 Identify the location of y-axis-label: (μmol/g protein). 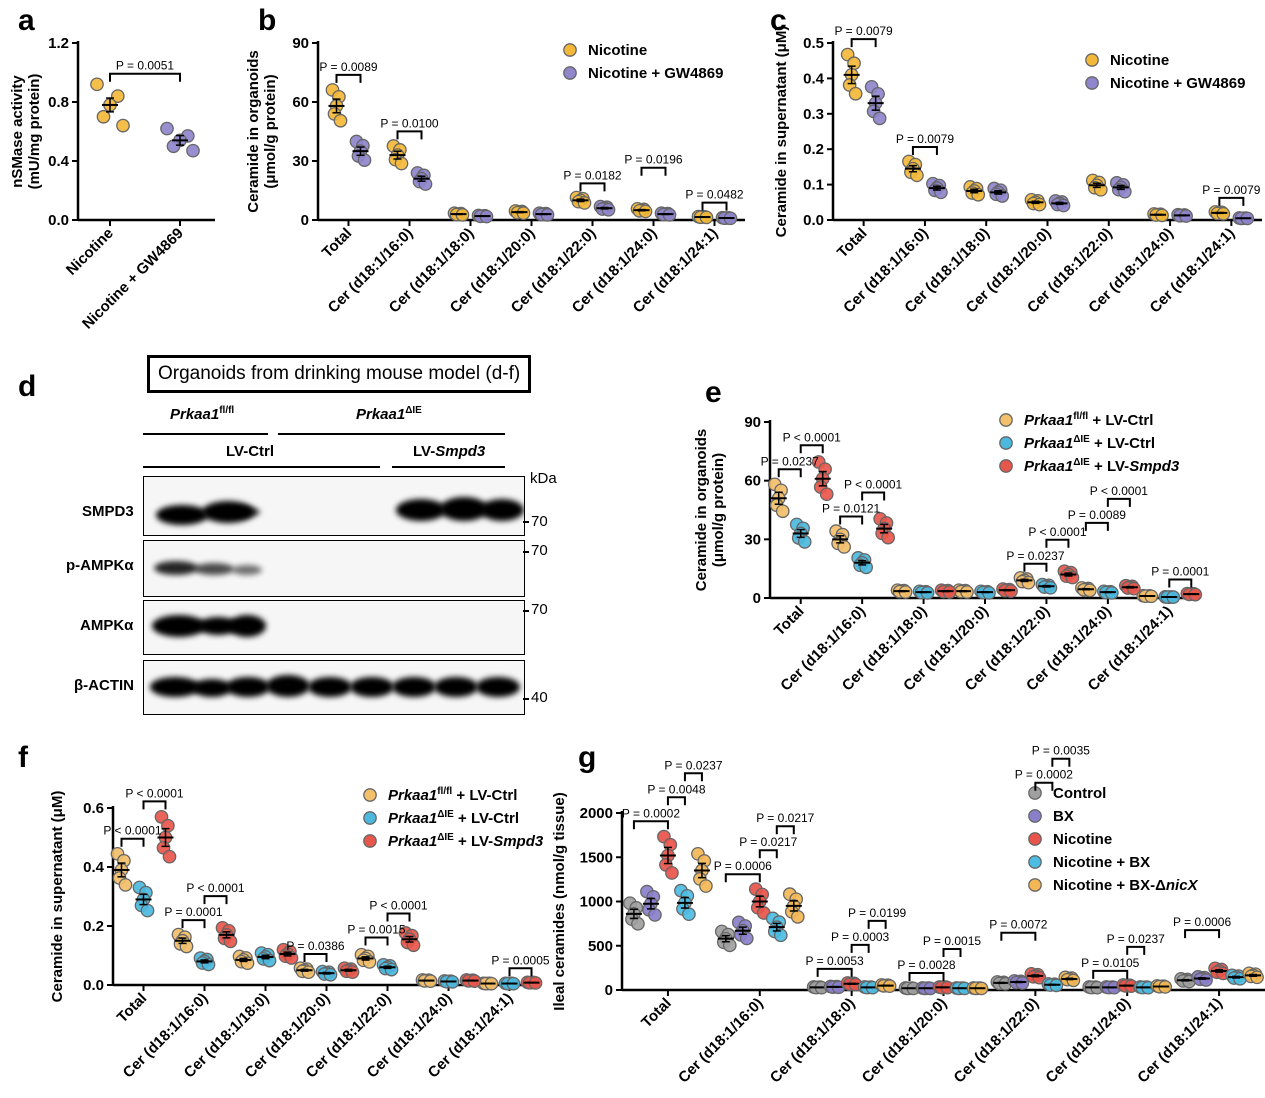
(270, 131).